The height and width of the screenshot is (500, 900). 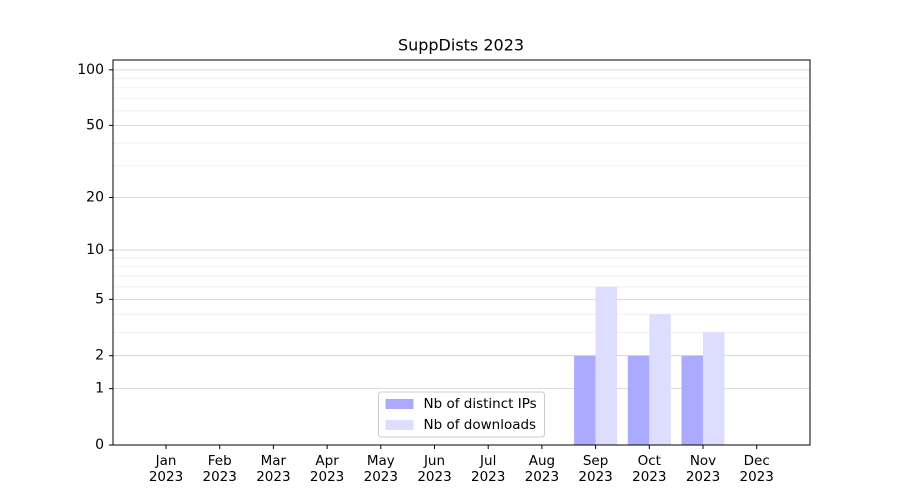 I want to click on x-tick-label: Sep 2023, so click(x=595, y=469).